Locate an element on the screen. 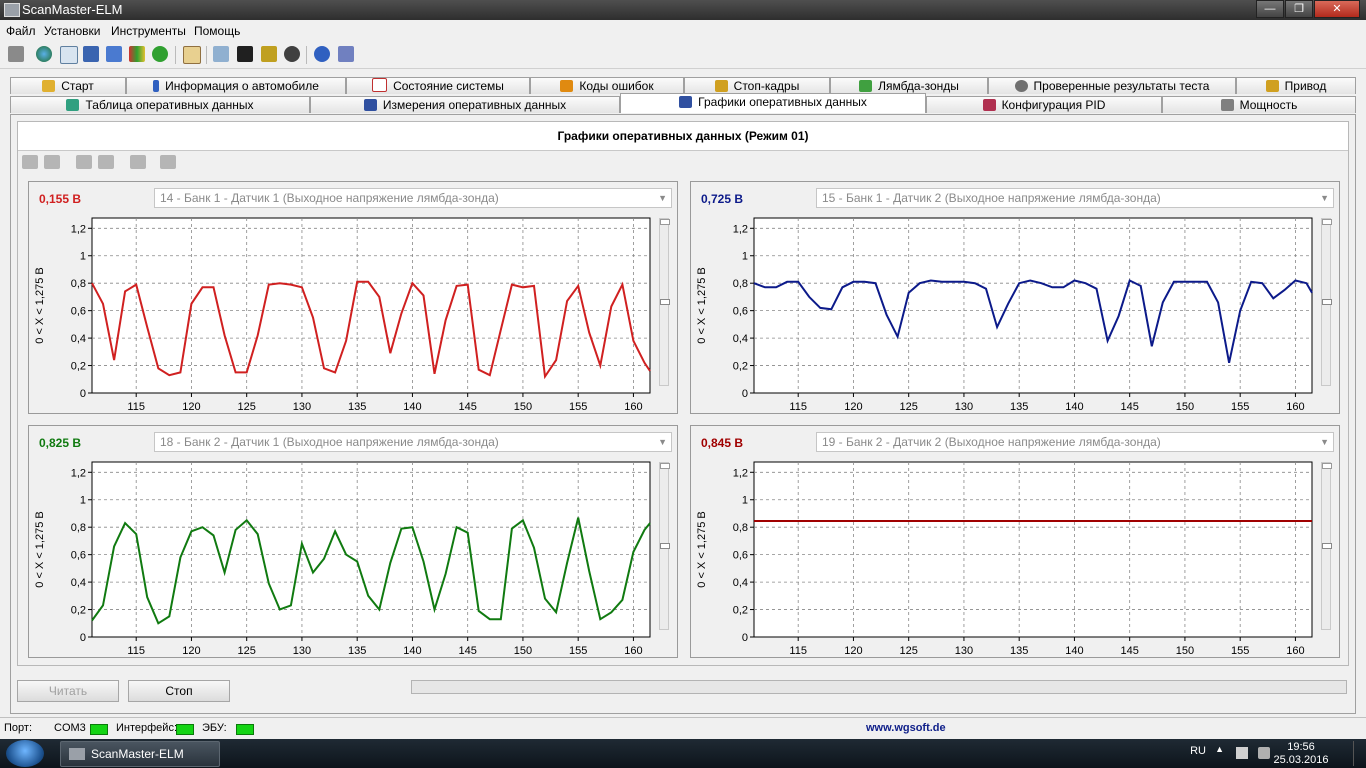 The height and width of the screenshot is (768, 1366). maximize-button: ❐ is located at coordinates (1299, 9).